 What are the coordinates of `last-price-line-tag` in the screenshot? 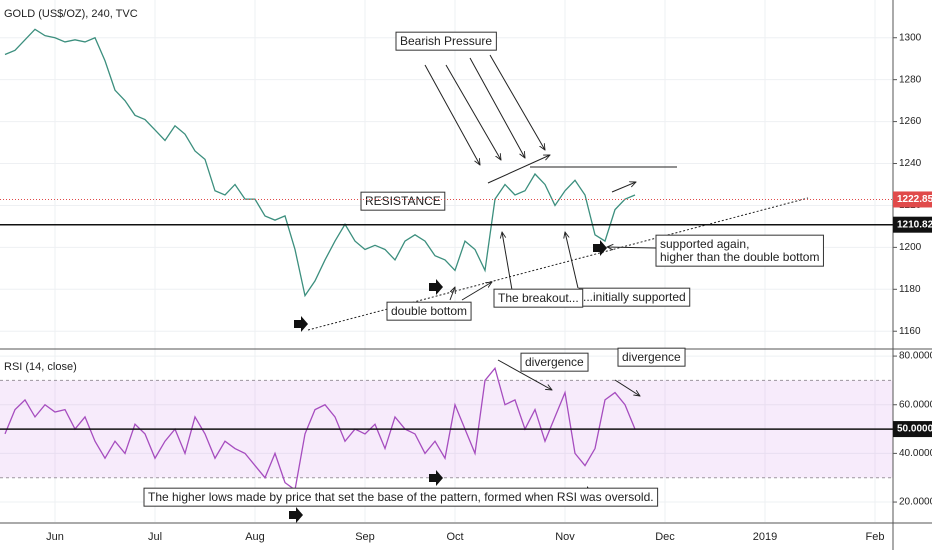 It's located at (912, 199).